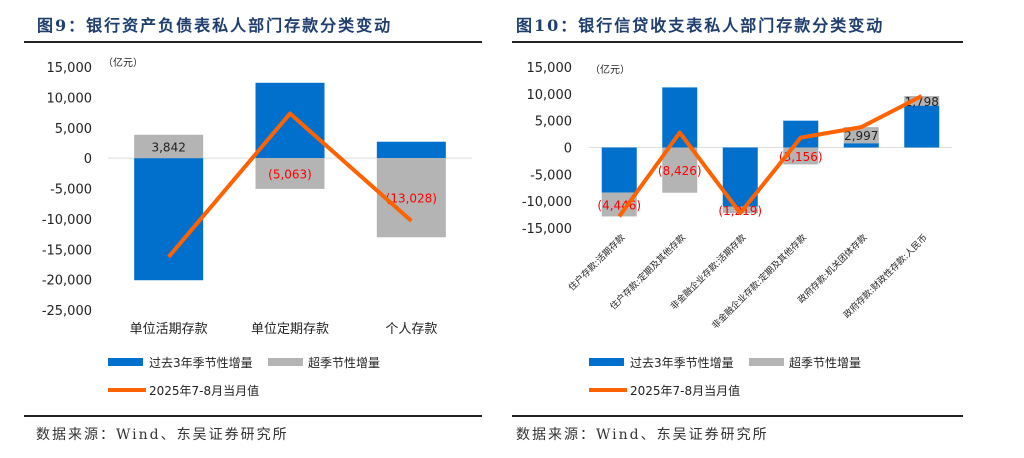 The width and height of the screenshot is (1024, 458). I want to click on x-tick-label: 单位定期存款, so click(290, 329).